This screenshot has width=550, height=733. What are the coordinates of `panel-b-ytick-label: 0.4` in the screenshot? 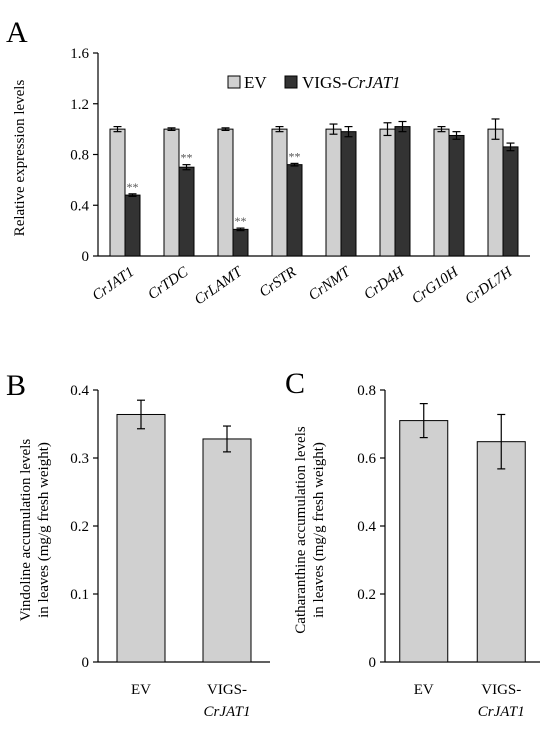 It's located at (79, 391).